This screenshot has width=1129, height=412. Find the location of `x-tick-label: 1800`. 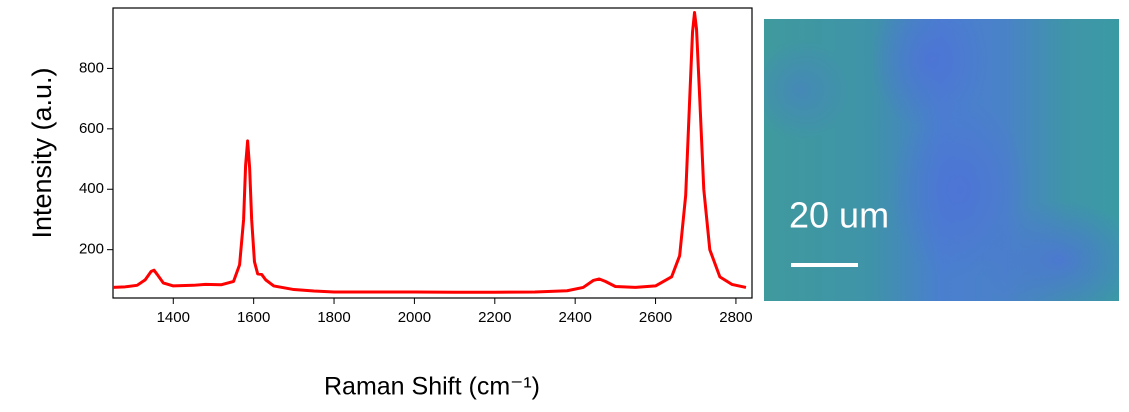

x-tick-label: 1800 is located at coordinates (333, 317).